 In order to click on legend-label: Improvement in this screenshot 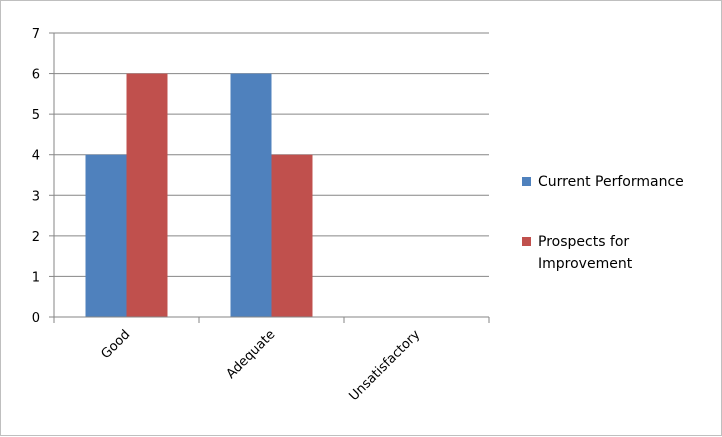, I will do `click(585, 264)`.